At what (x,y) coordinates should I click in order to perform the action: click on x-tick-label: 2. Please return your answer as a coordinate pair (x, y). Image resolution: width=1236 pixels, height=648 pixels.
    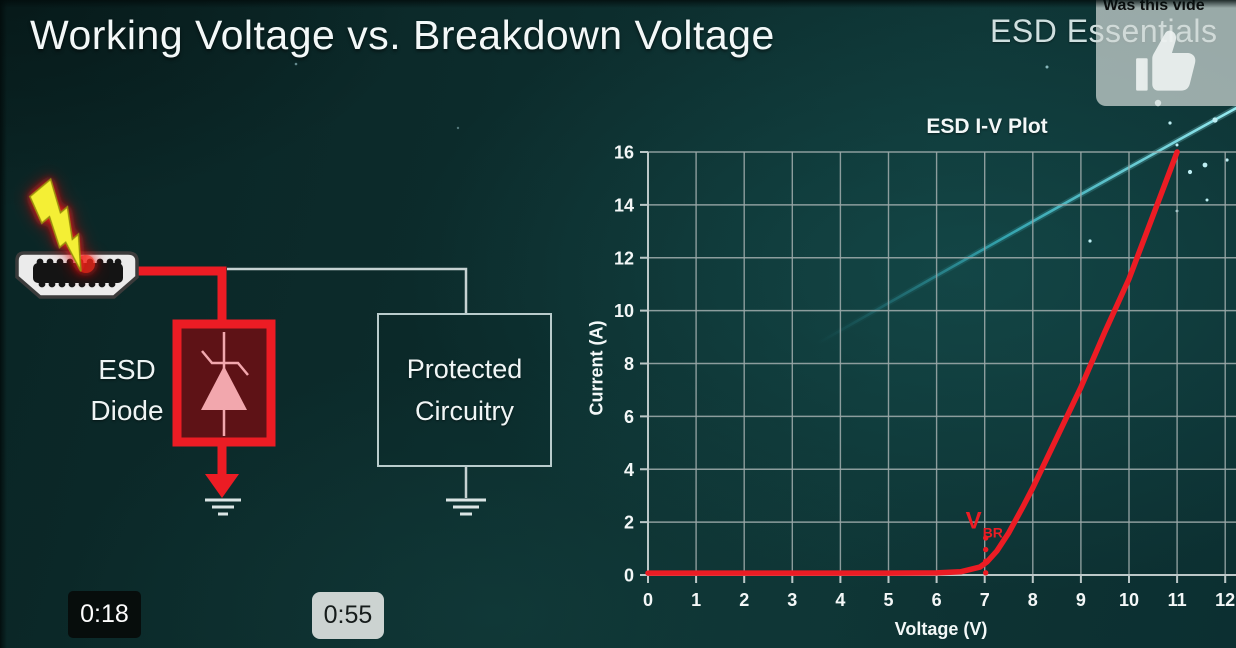
    Looking at the image, I should click on (744, 600).